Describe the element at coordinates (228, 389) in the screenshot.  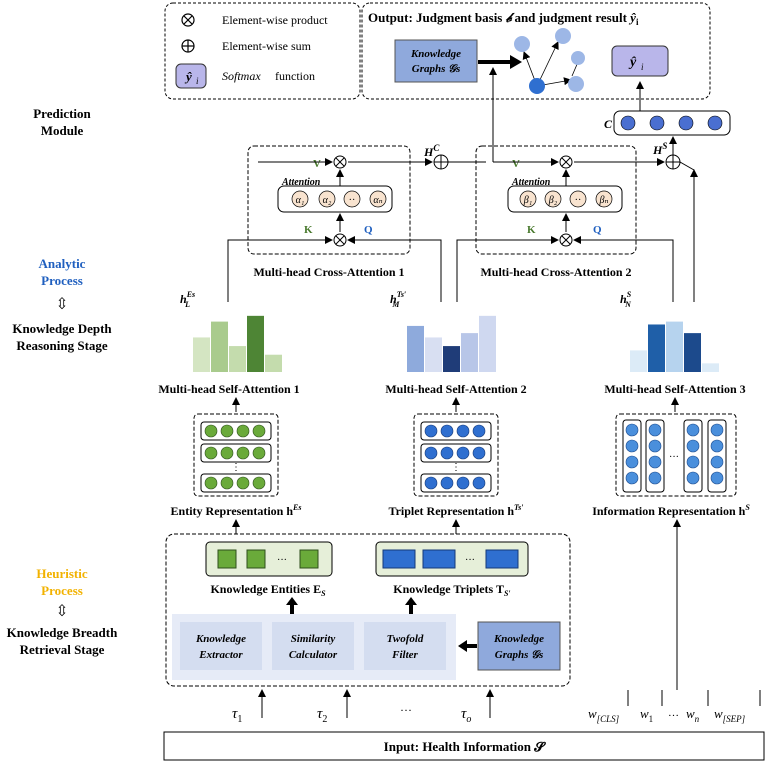
I see `sa1-title: Multi-head Self-Attention 1` at that location.